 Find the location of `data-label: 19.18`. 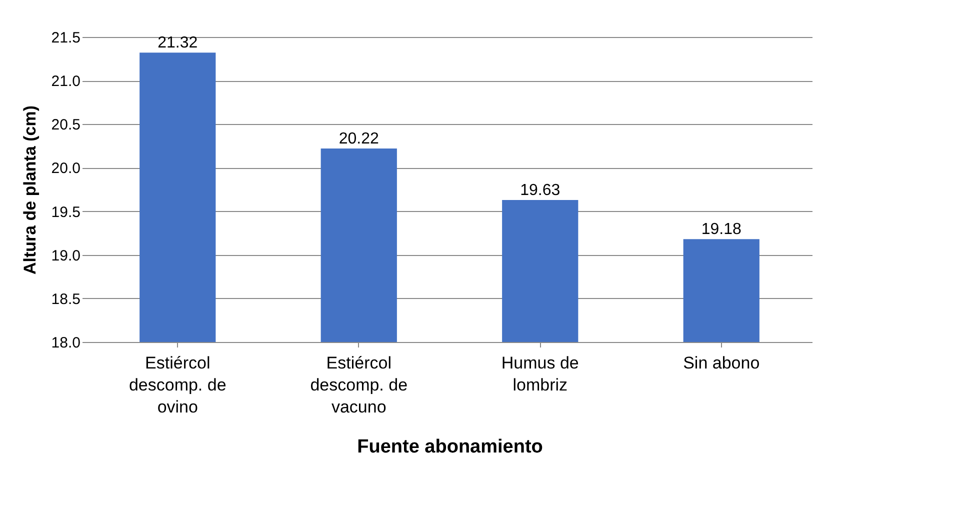

data-label: 19.18 is located at coordinates (721, 229).